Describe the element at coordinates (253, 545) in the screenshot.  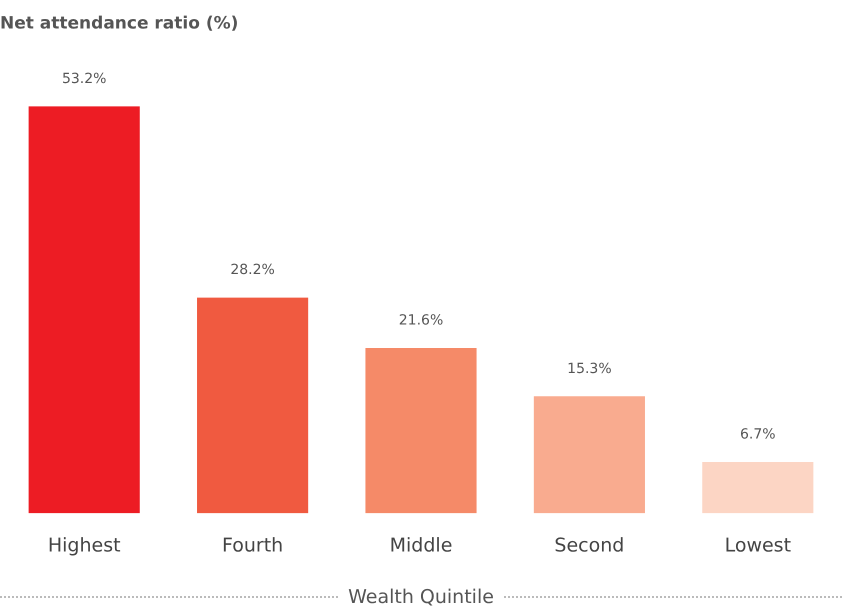
I see `x-tick-label: Fourth` at that location.